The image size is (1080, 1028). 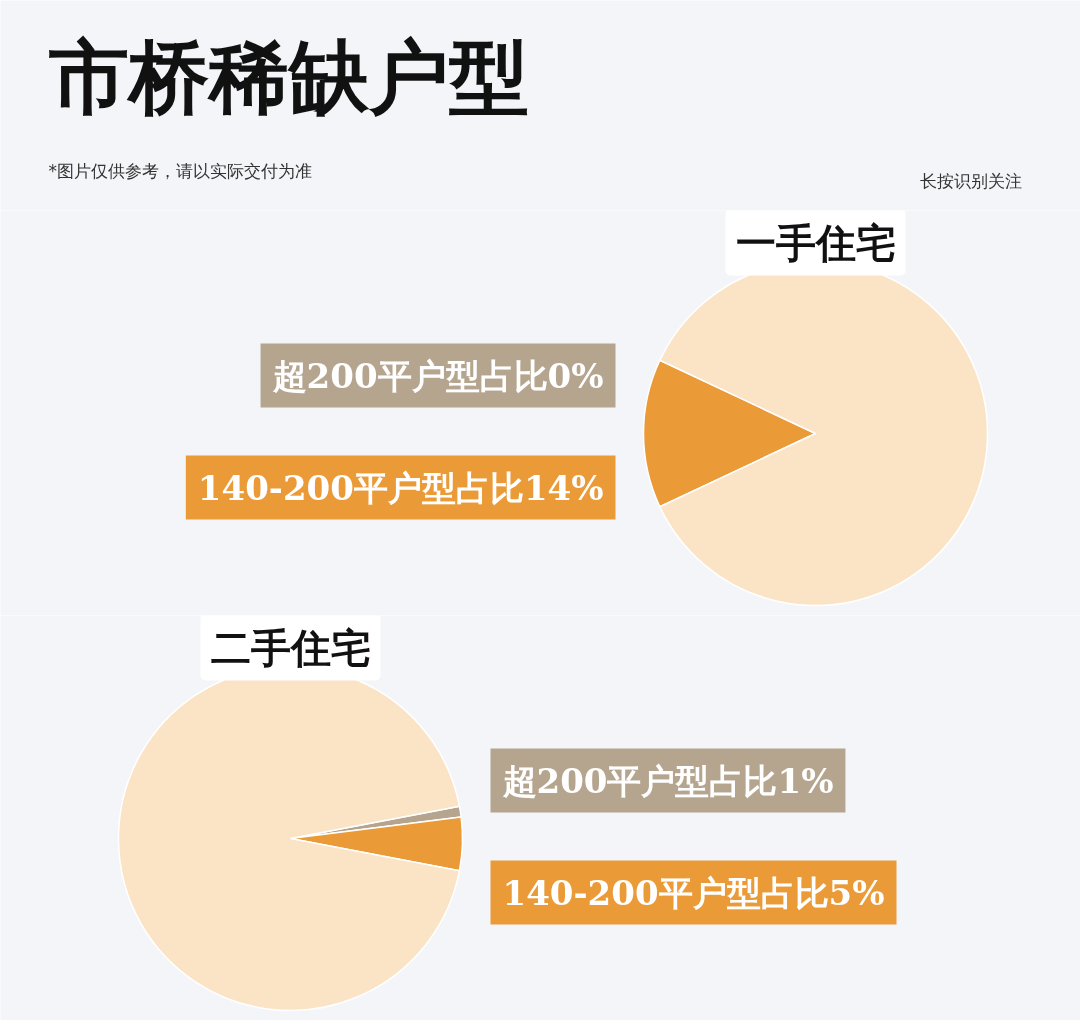 What do you see at coordinates (438, 375) in the screenshot?
I see `category-label: 超200平户型占比0%` at bounding box center [438, 375].